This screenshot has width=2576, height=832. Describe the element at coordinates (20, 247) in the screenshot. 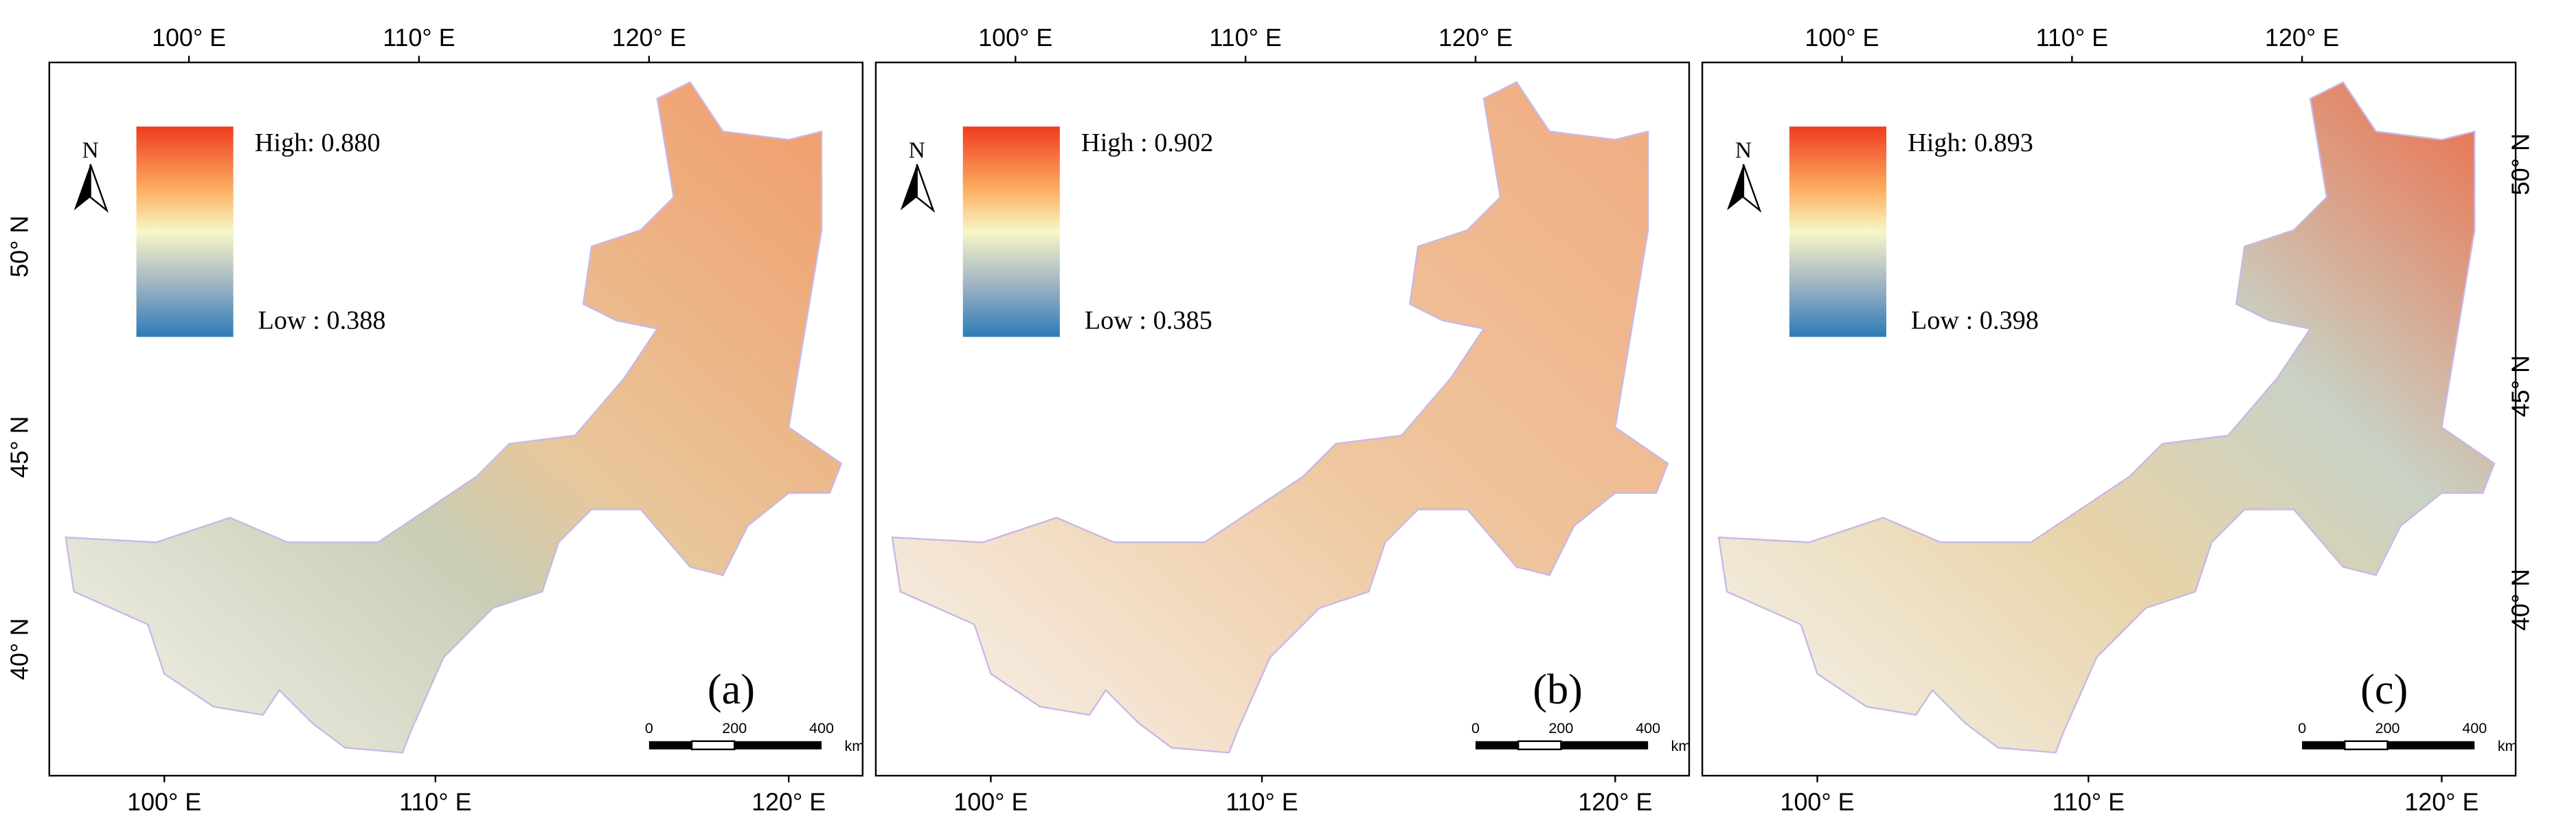

I see `left-tick-label: 50° N` at that location.